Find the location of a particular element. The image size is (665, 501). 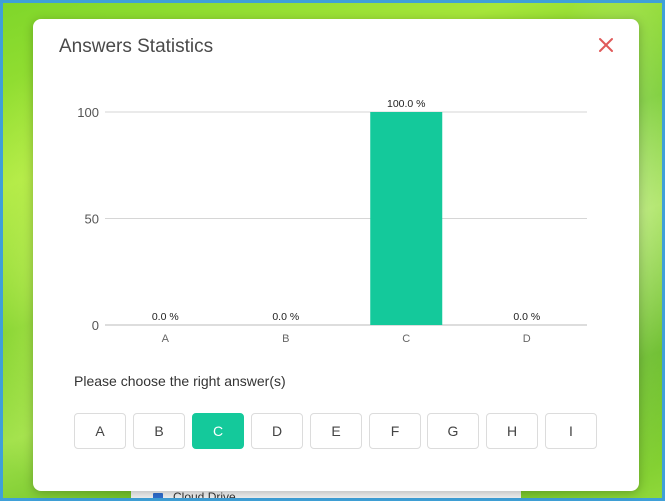

x-category-label: A is located at coordinates (166, 339).